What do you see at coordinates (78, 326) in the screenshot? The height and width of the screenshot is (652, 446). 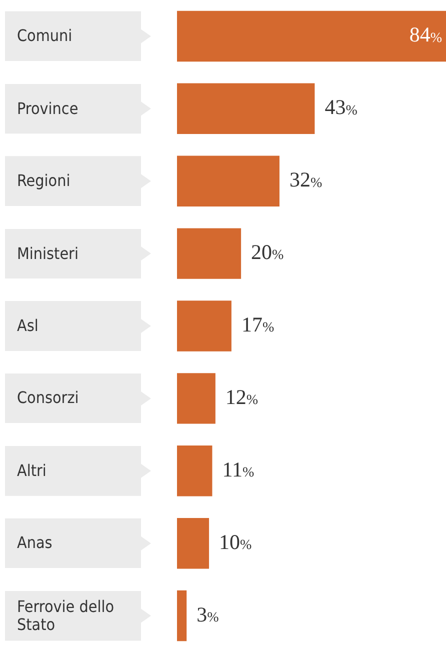 I see `label-tag: Asl` at bounding box center [78, 326].